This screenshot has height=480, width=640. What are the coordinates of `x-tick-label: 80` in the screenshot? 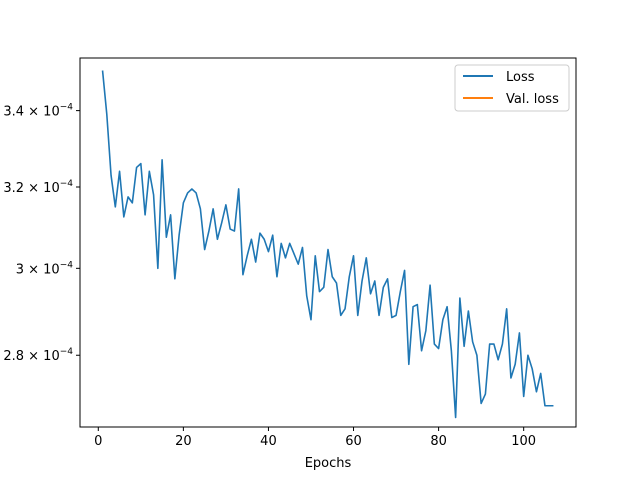 It's located at (438, 441).